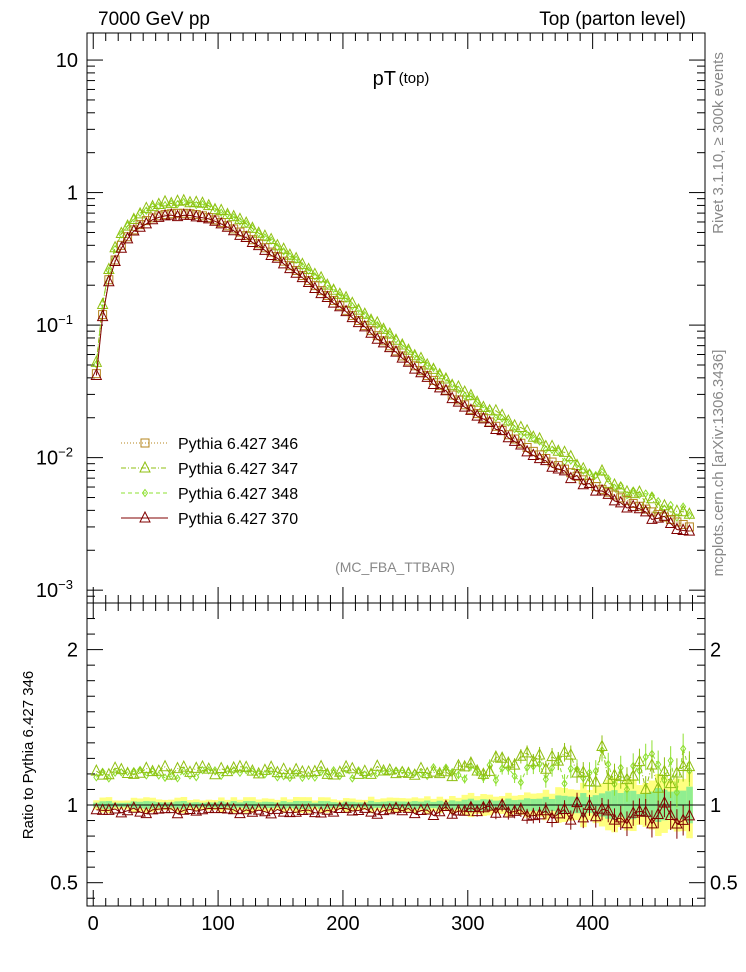 The width and height of the screenshot is (746, 972). Describe the element at coordinates (715, 806) in the screenshot. I see `ratio-ytick-label-right: 1` at that location.